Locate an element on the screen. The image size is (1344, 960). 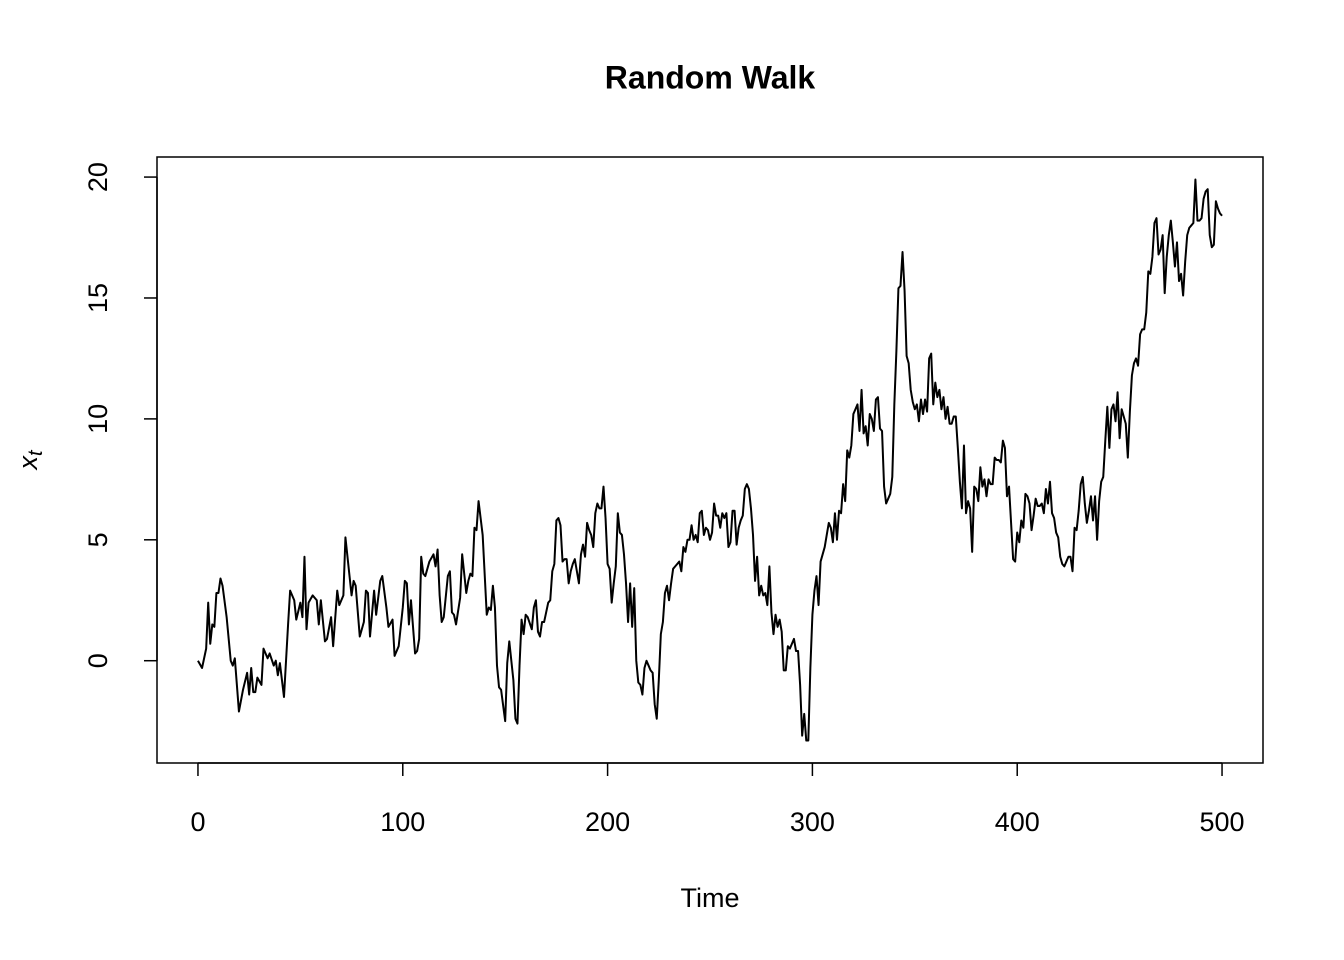
y-tick-label: 5 is located at coordinates (98, 539).